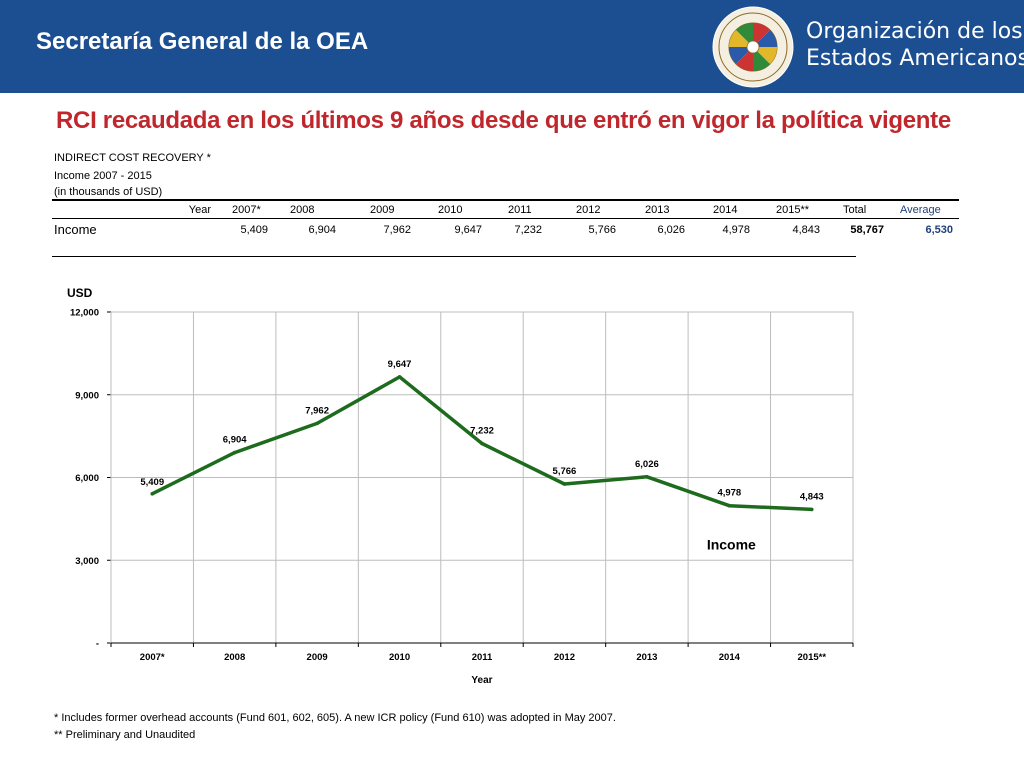 This screenshot has height=768, width=1024. Describe the element at coordinates (400, 364) in the screenshot. I see `income-data-label: 9,647` at that location.